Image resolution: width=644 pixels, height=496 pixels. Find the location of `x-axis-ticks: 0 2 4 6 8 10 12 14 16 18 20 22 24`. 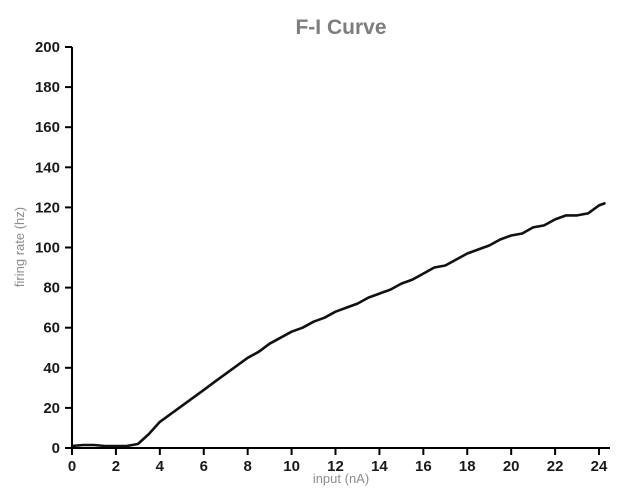

x-axis-ticks: 0 2 4 6 8 10 12 14 16 18 20 22 24 is located at coordinates (338, 461).